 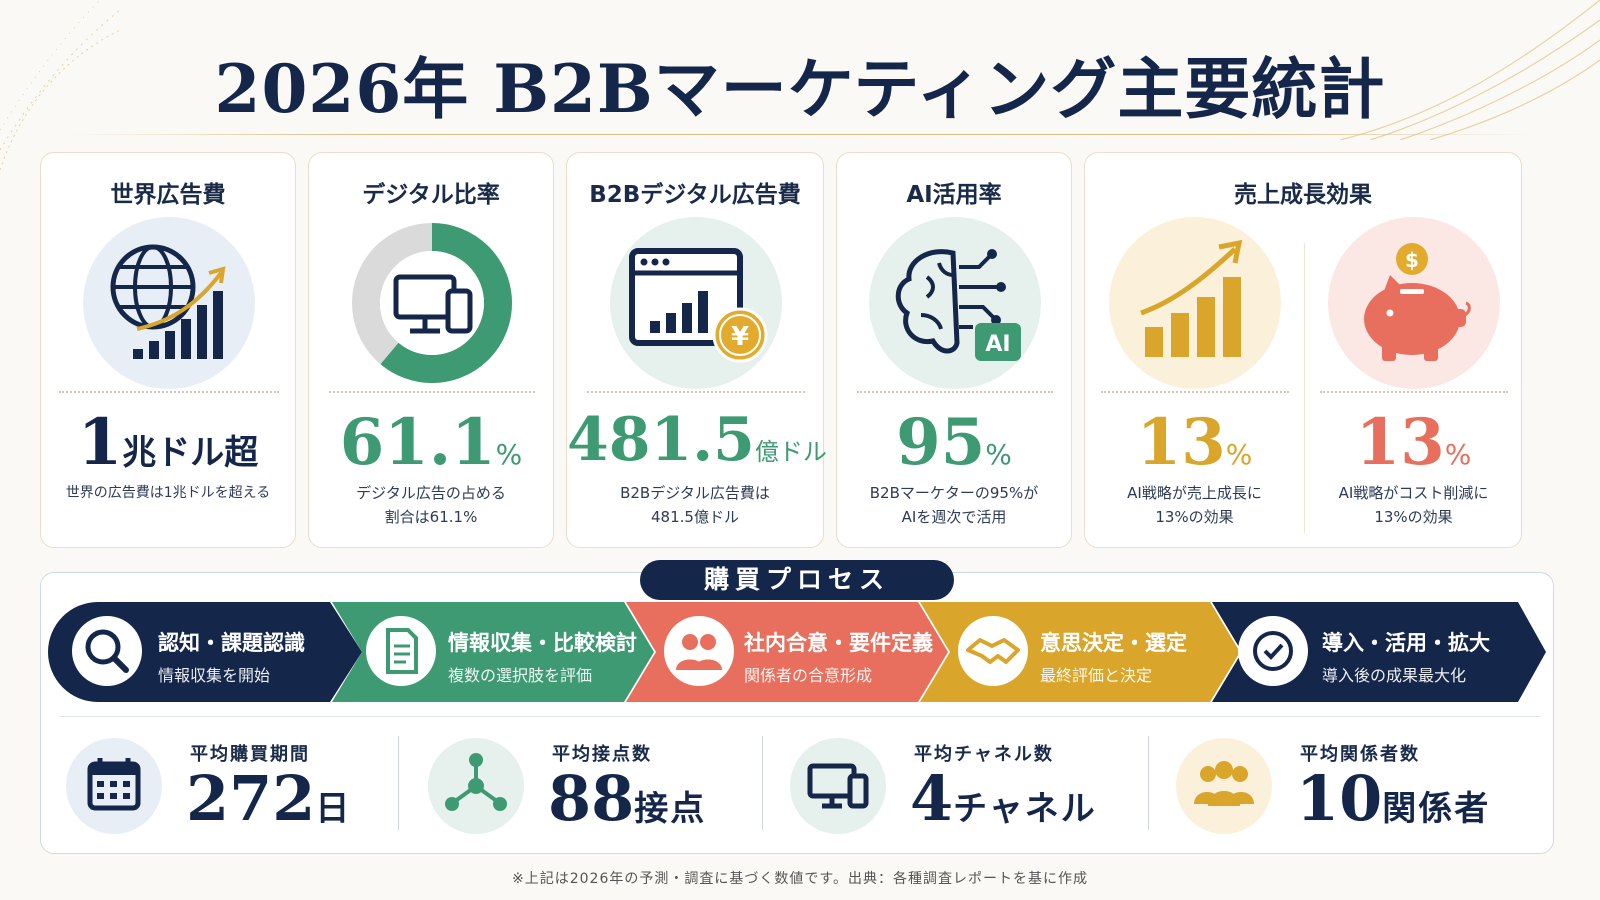 What do you see at coordinates (797, 580) in the screenshot?
I see `process-label: 購買プロセス` at bounding box center [797, 580].